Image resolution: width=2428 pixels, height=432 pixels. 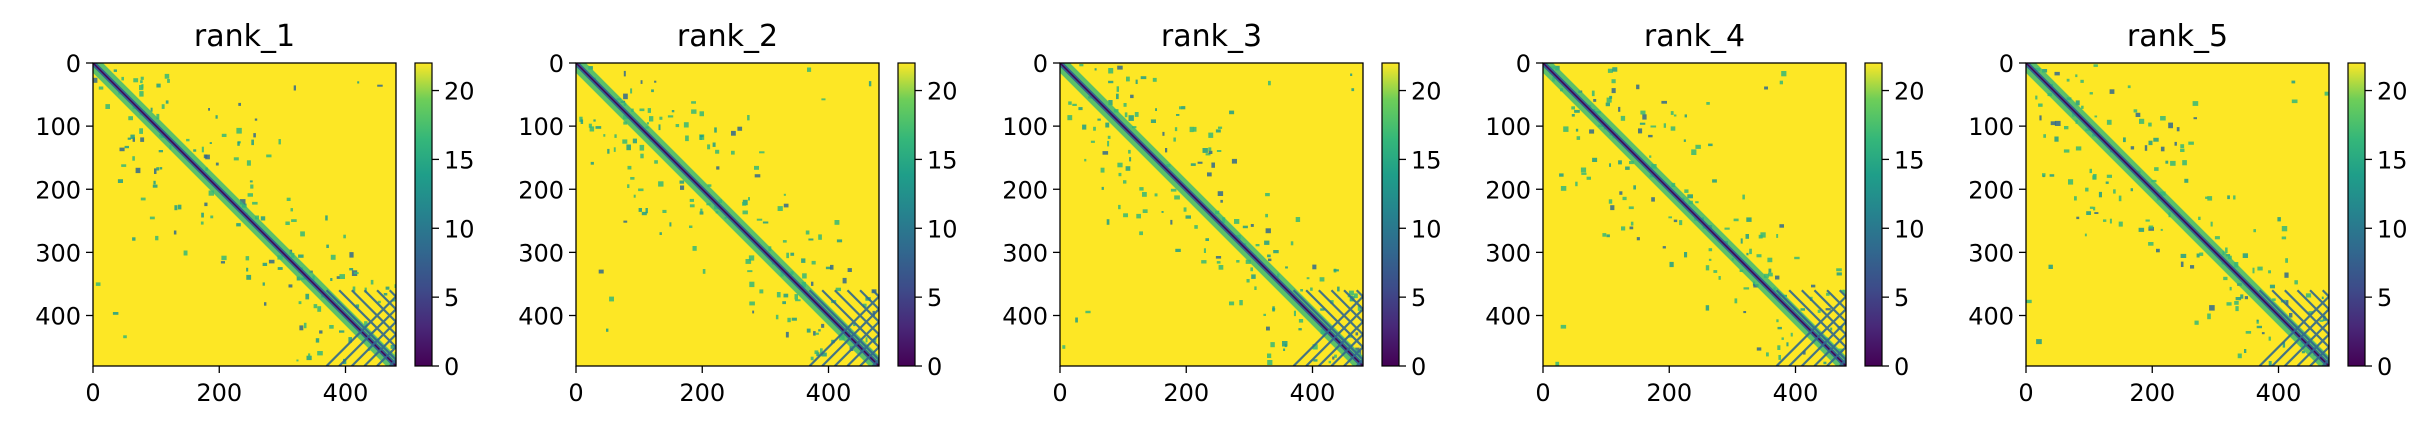 What do you see at coordinates (2177, 36) in the screenshot?
I see `chart-title: rank_5` at bounding box center [2177, 36].